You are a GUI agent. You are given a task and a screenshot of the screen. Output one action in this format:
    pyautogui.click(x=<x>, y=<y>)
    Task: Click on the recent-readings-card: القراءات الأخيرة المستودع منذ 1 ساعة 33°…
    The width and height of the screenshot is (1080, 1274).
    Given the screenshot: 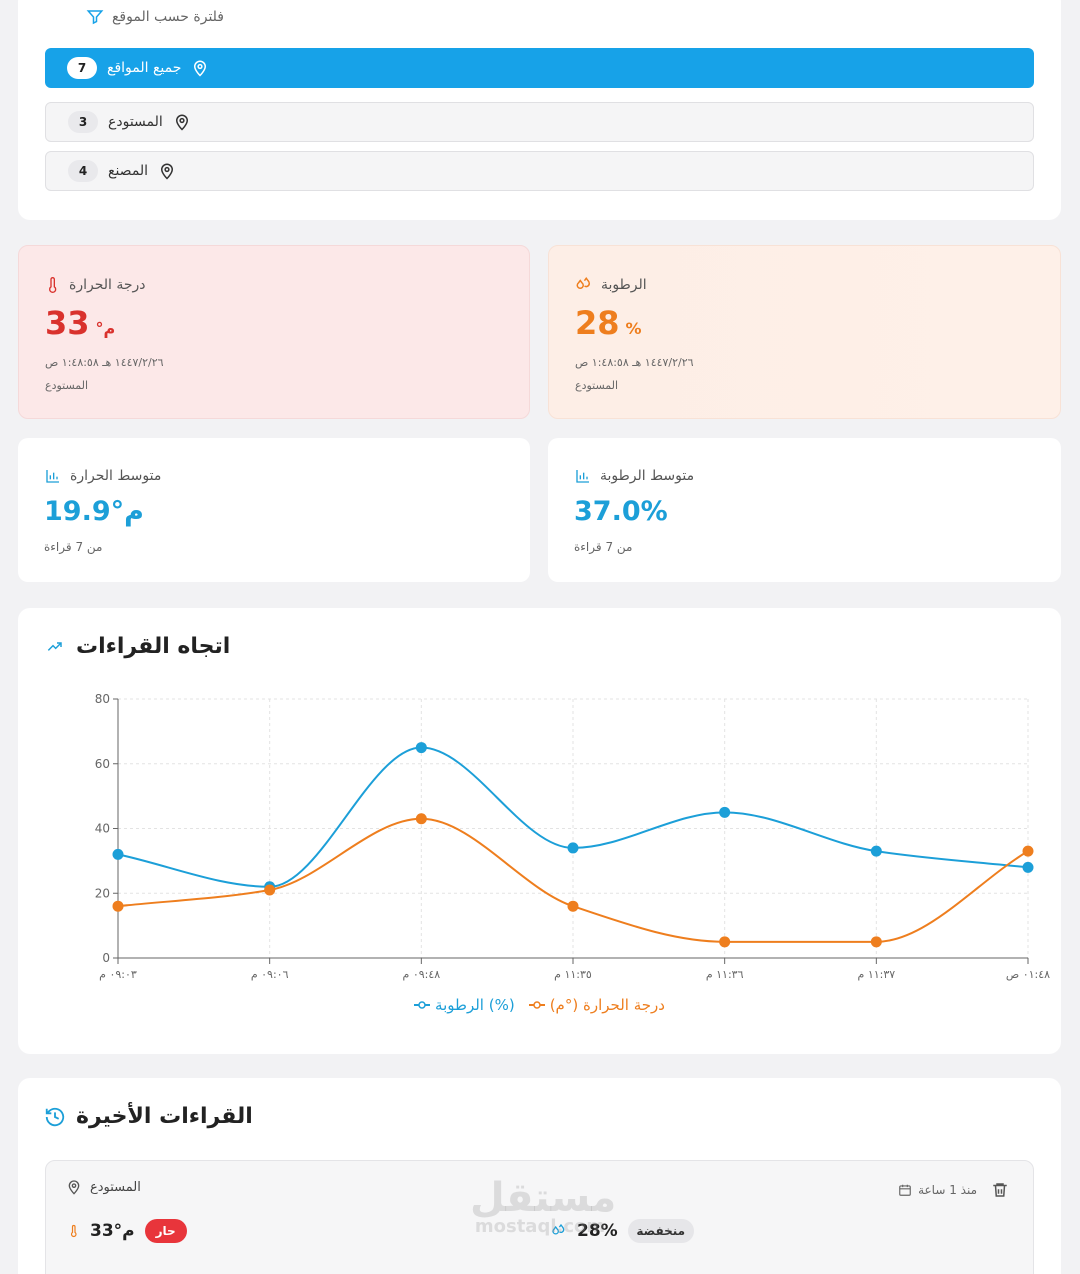 What is the action you would take?
    pyautogui.click(x=539, y=1176)
    